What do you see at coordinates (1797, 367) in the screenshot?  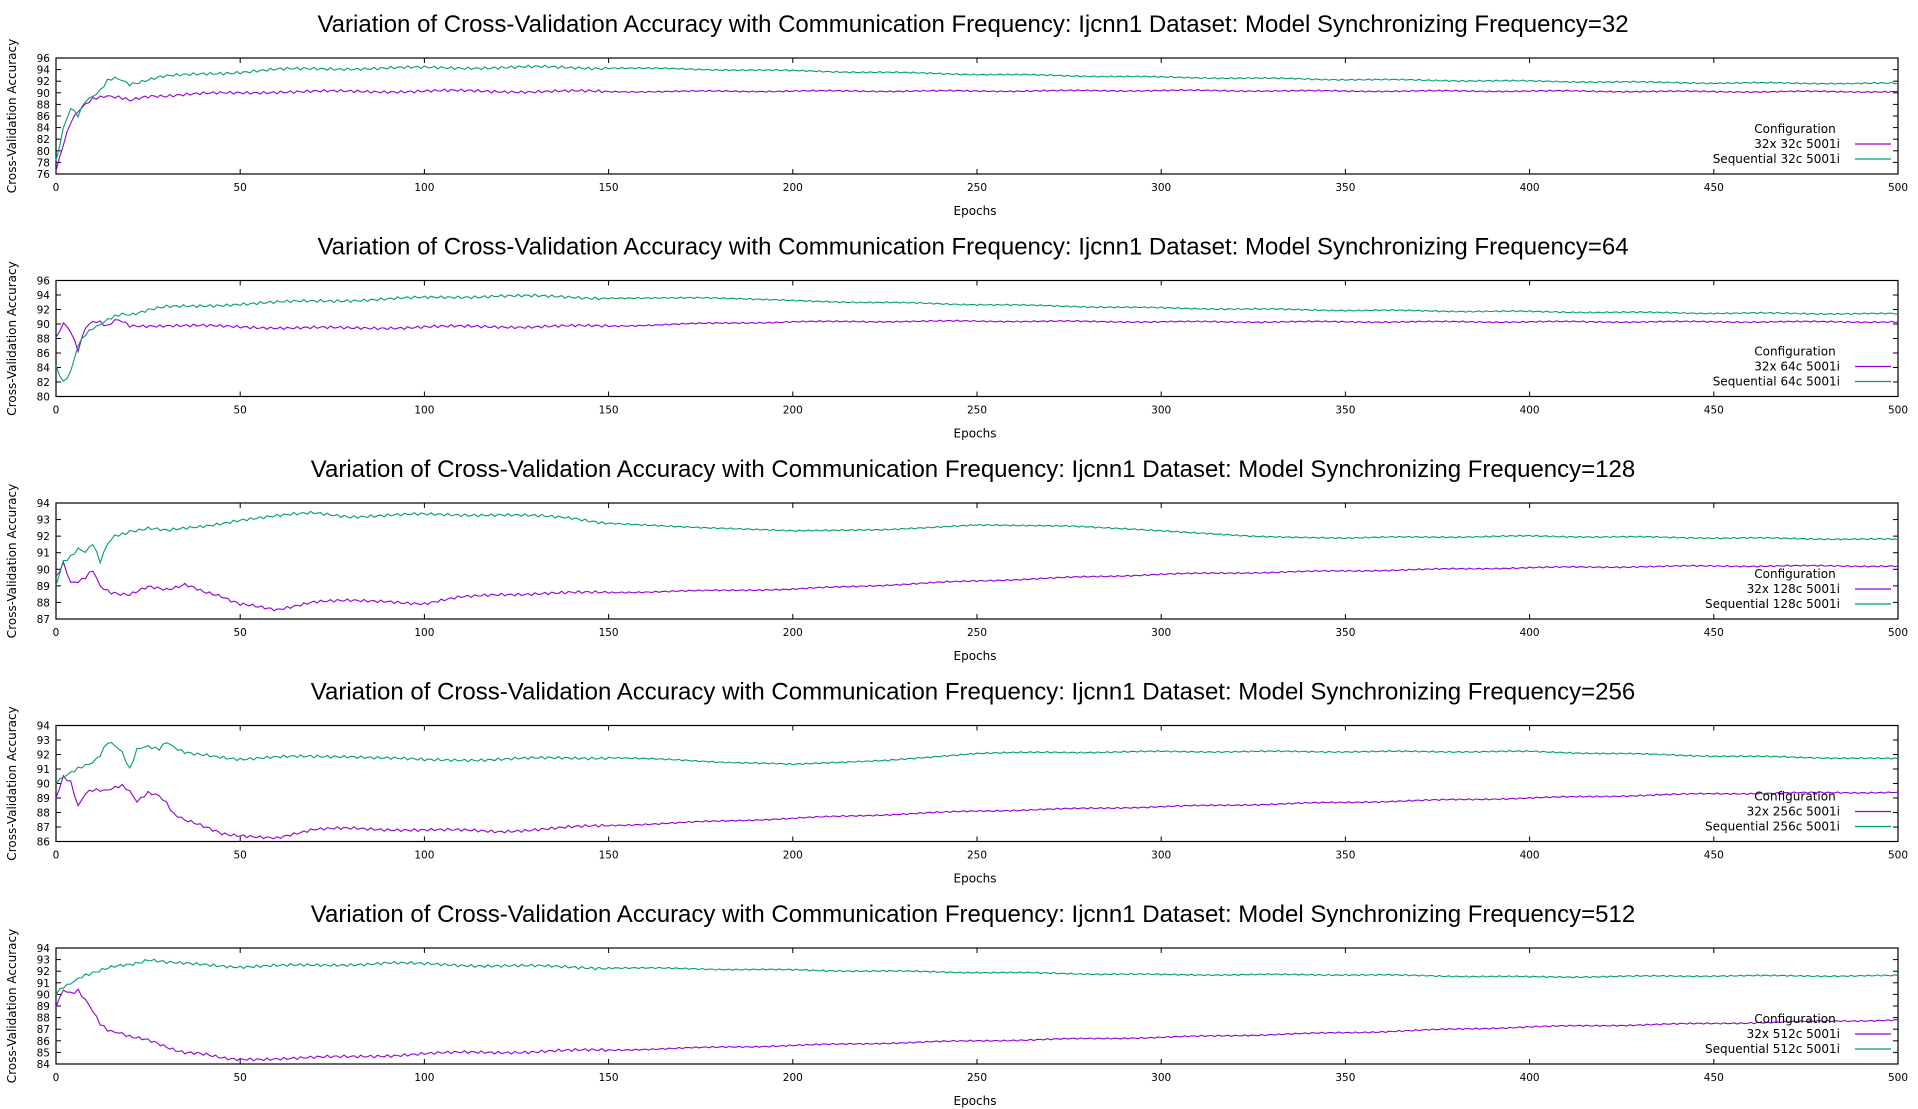 I see `legend-entry-label: 32x 64c 5001i` at bounding box center [1797, 367].